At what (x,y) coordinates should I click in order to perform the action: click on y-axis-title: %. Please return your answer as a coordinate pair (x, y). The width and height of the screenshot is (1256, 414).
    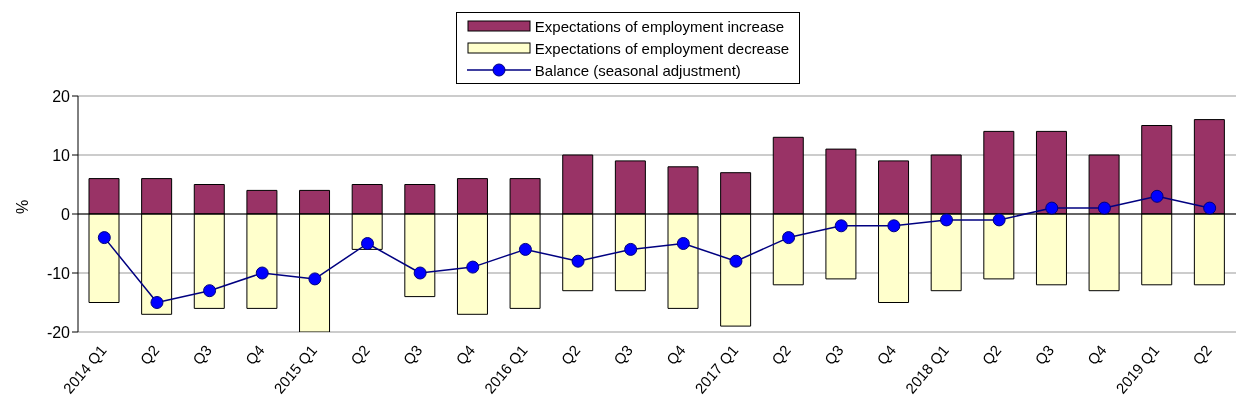
    Looking at the image, I should click on (22, 206).